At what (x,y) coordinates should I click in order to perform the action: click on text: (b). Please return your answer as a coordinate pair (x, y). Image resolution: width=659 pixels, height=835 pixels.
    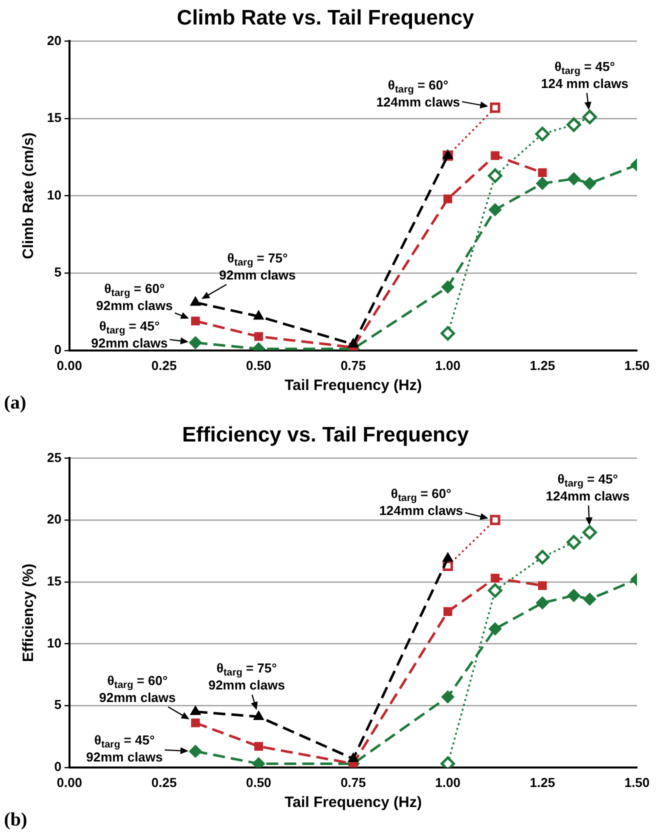
    Looking at the image, I should click on (16, 819).